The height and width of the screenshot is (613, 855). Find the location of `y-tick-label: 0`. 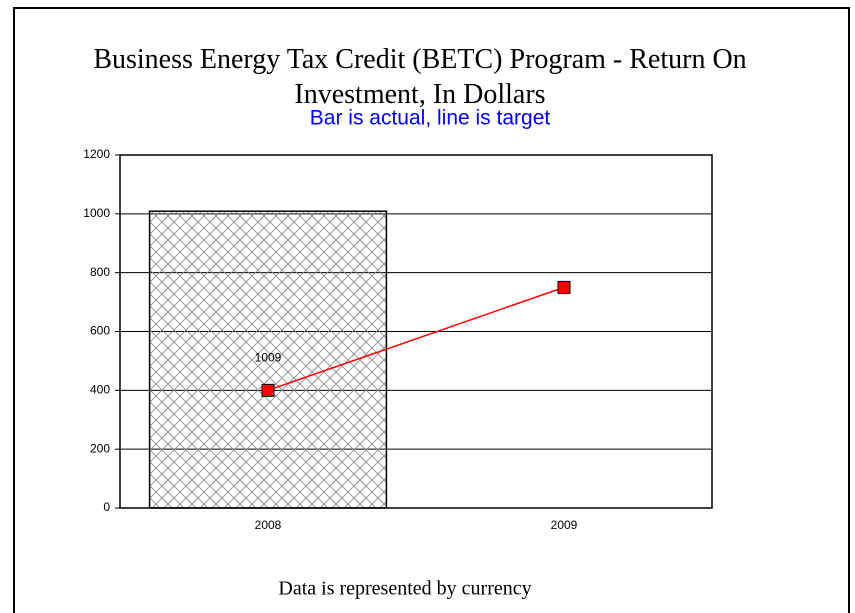

y-tick-label: 0 is located at coordinates (106, 507).